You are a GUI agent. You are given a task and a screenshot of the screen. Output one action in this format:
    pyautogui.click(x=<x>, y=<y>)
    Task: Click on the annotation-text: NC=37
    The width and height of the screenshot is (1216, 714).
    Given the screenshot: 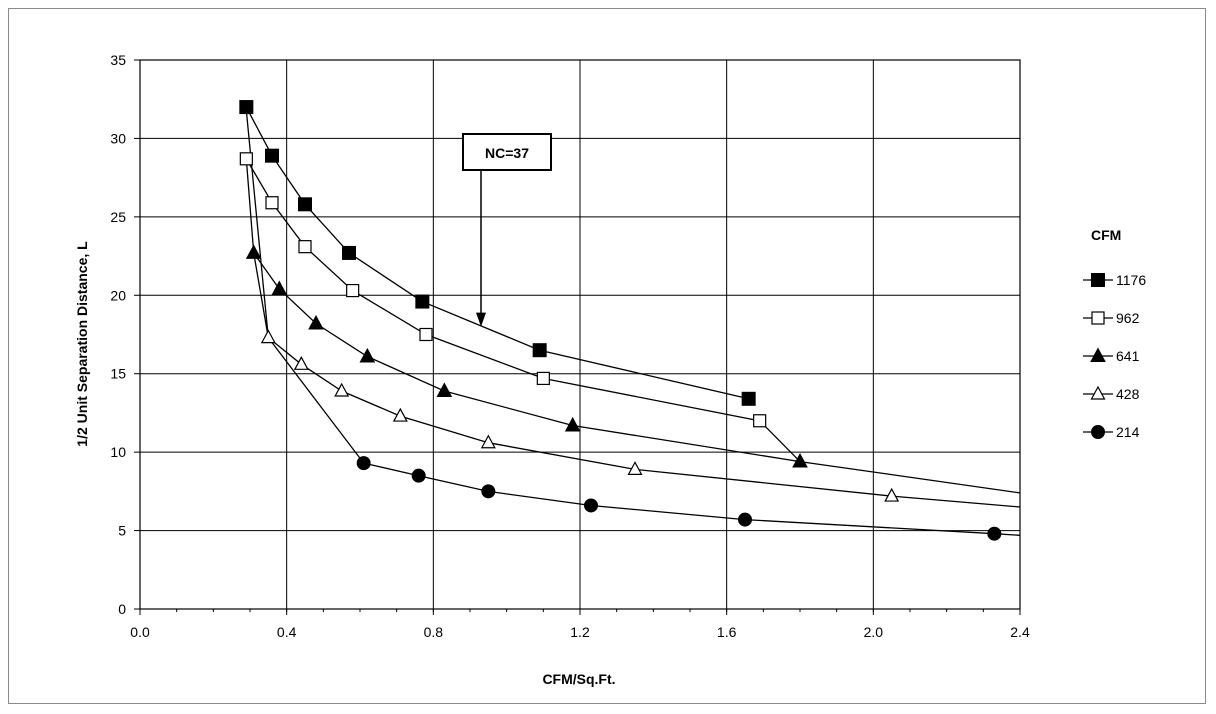 What is the action you would take?
    pyautogui.click(x=507, y=153)
    